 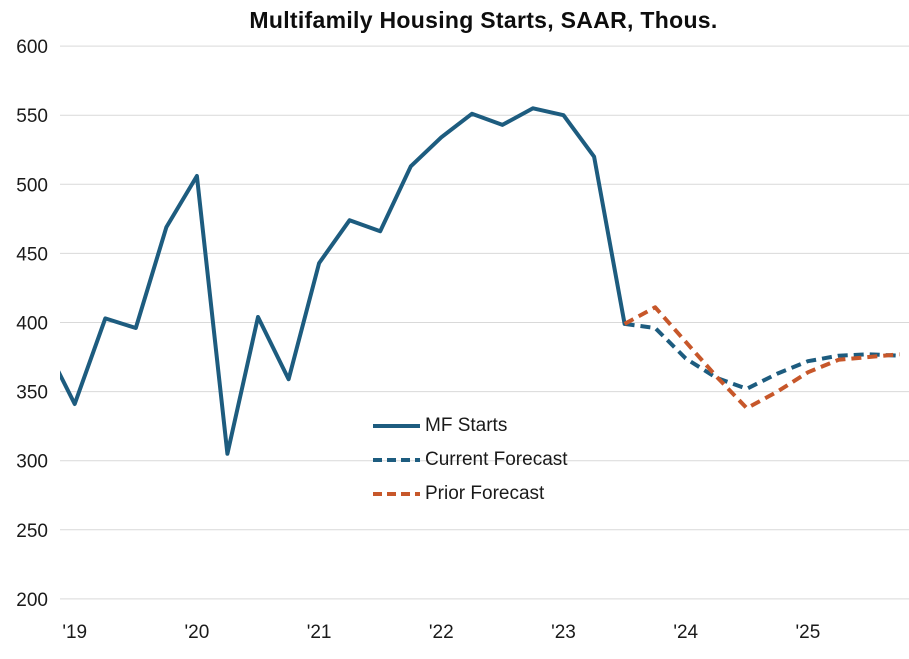 What do you see at coordinates (32, 531) in the screenshot?
I see `y-tick-label: 250` at bounding box center [32, 531].